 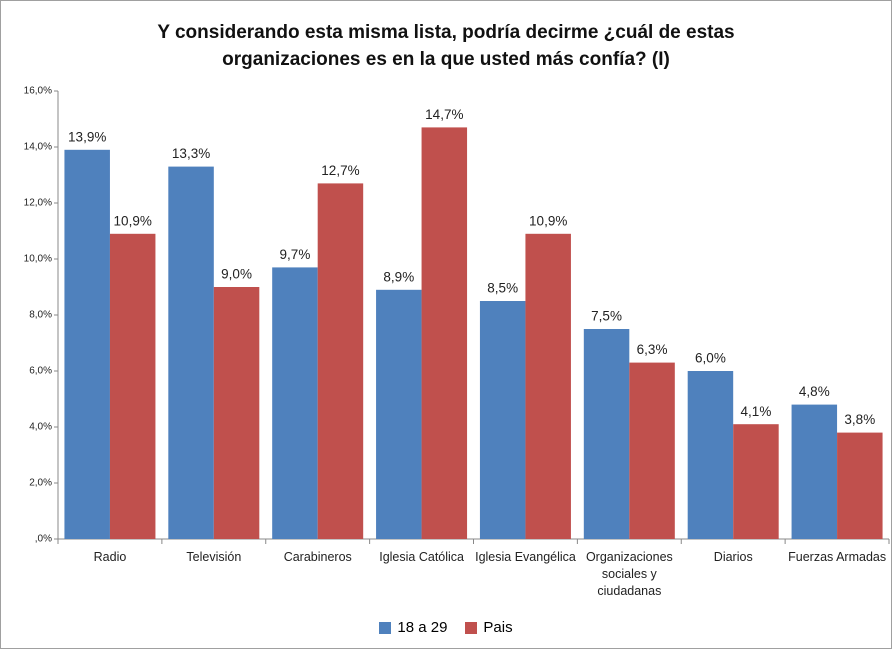 I want to click on legend-item: 18 a 29, so click(x=413, y=627).